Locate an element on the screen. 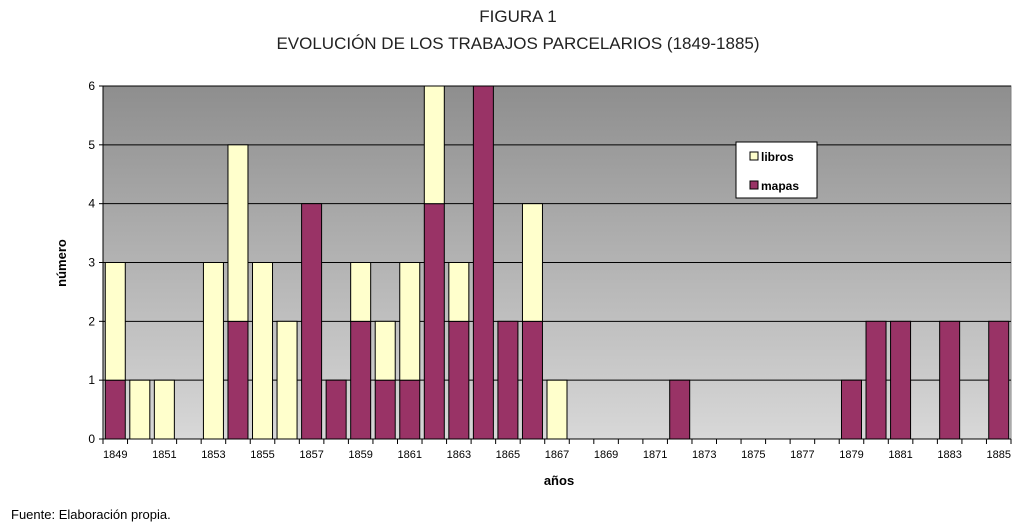  y-tick-label: 3 is located at coordinates (91, 263).